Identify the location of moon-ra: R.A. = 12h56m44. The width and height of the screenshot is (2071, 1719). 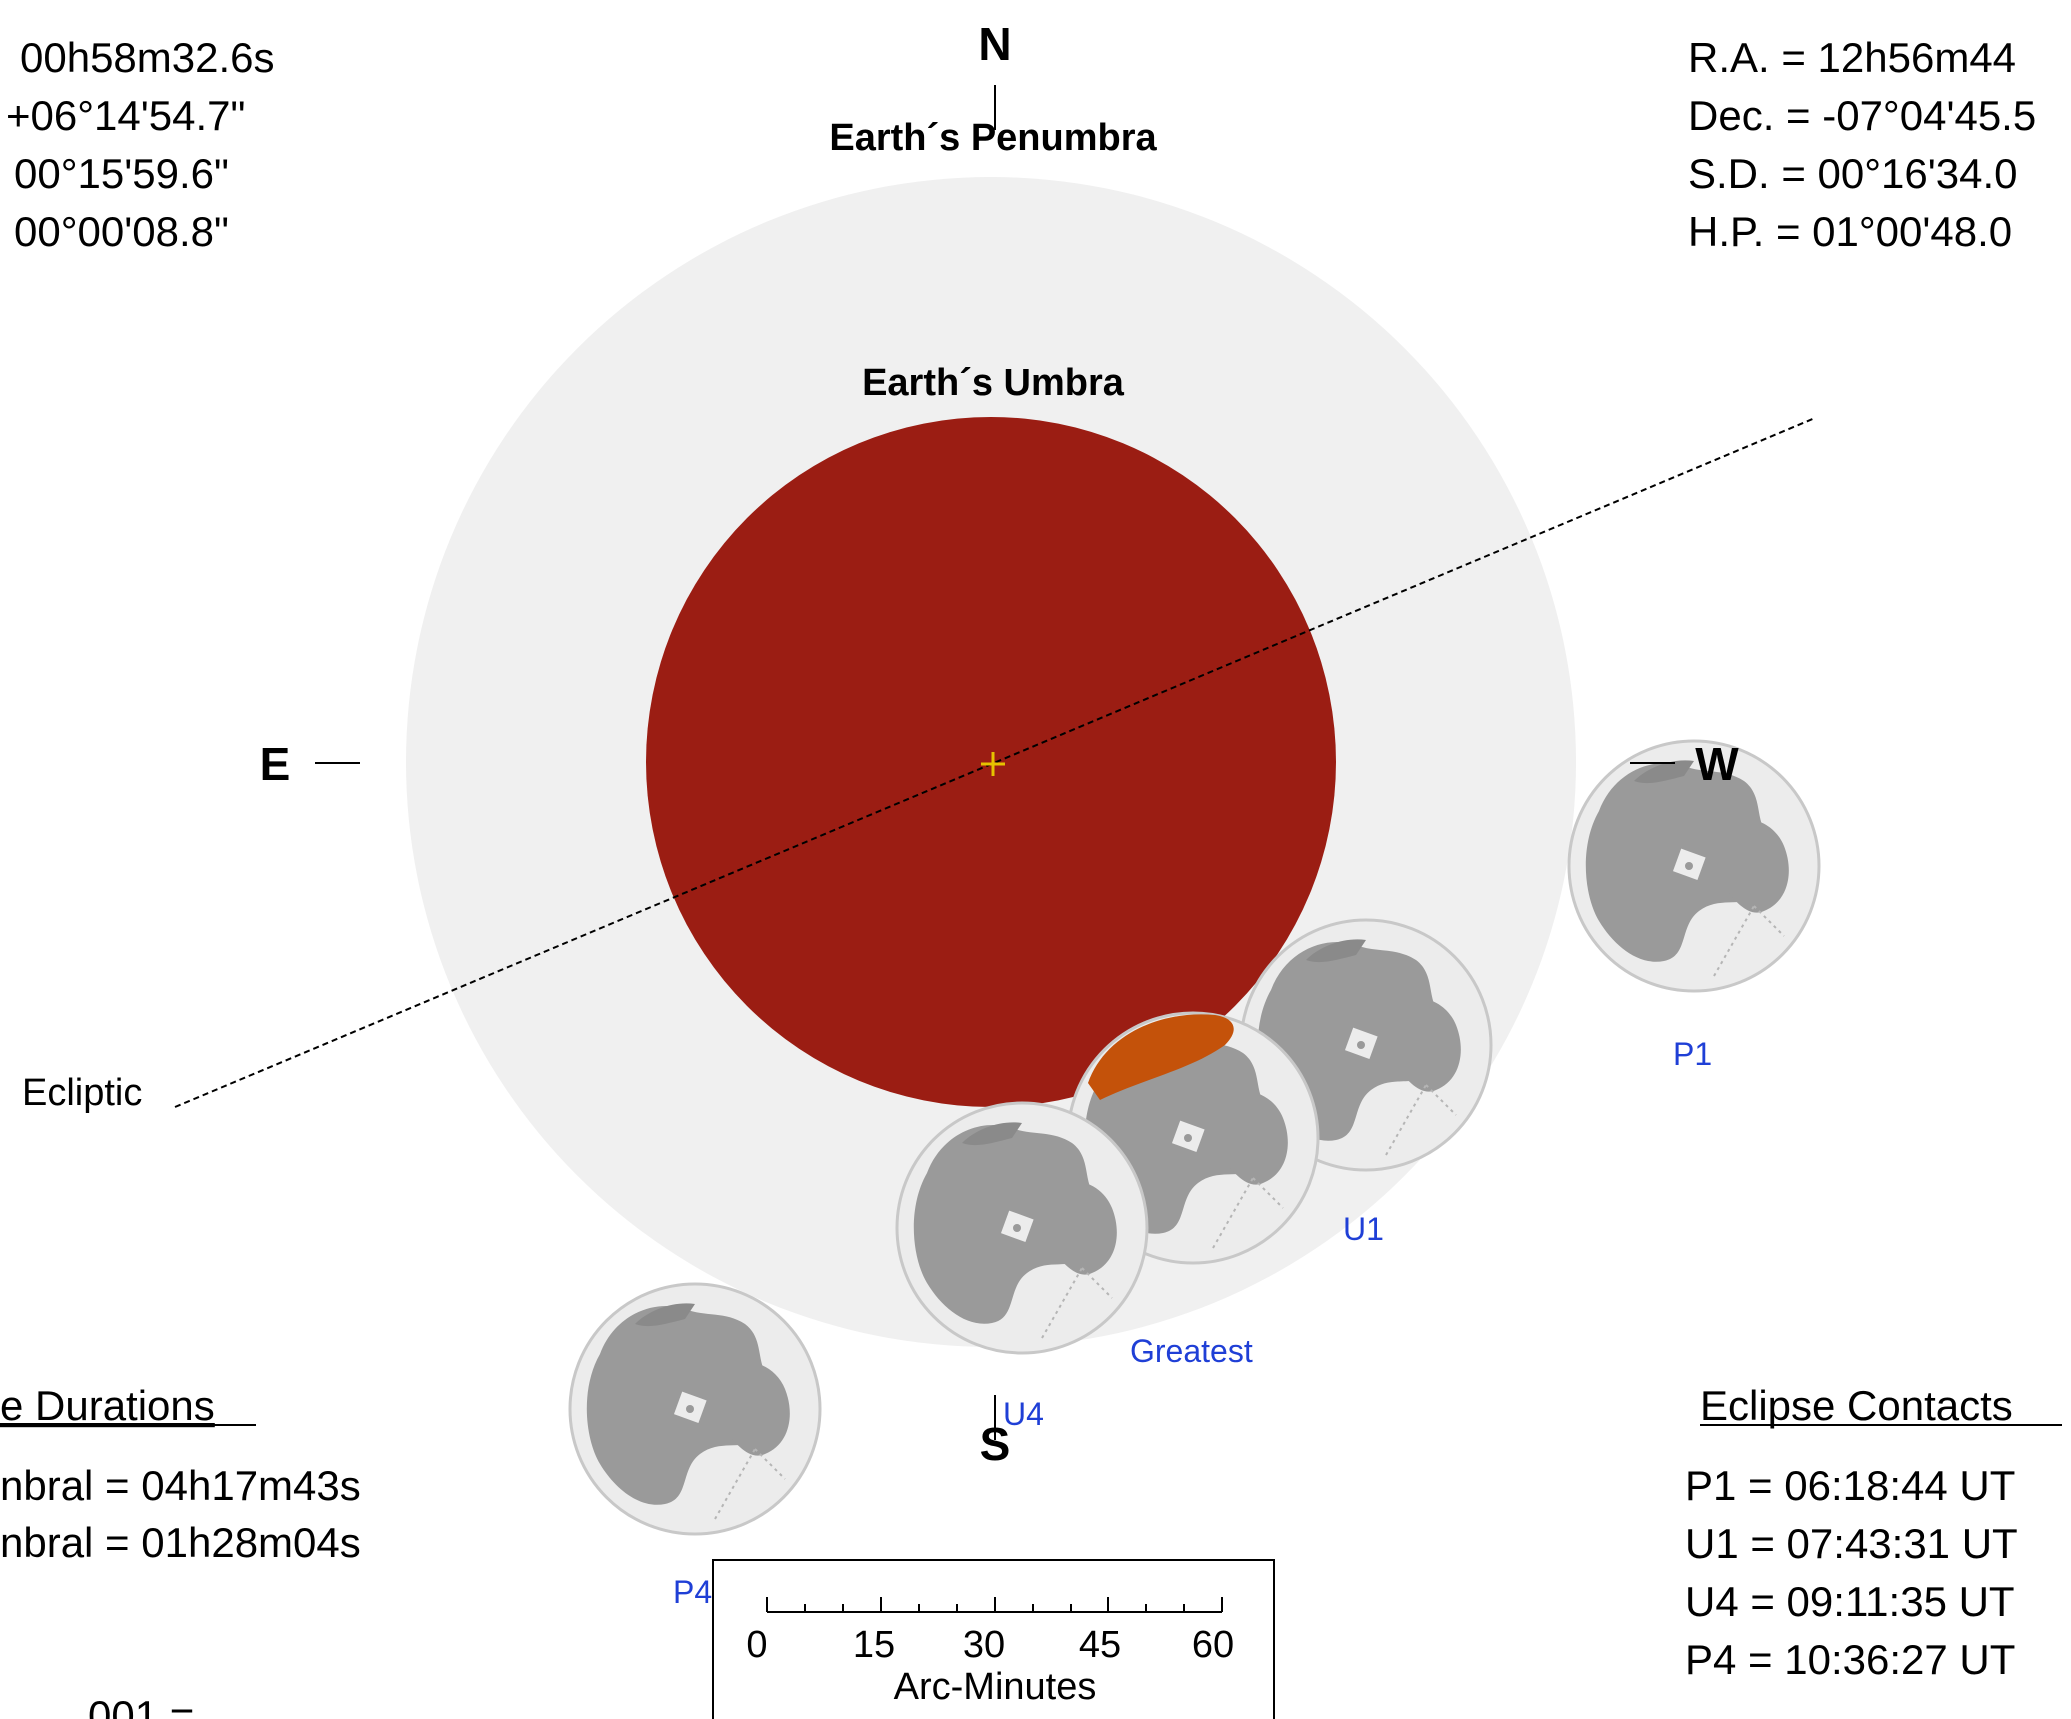
(1852, 57).